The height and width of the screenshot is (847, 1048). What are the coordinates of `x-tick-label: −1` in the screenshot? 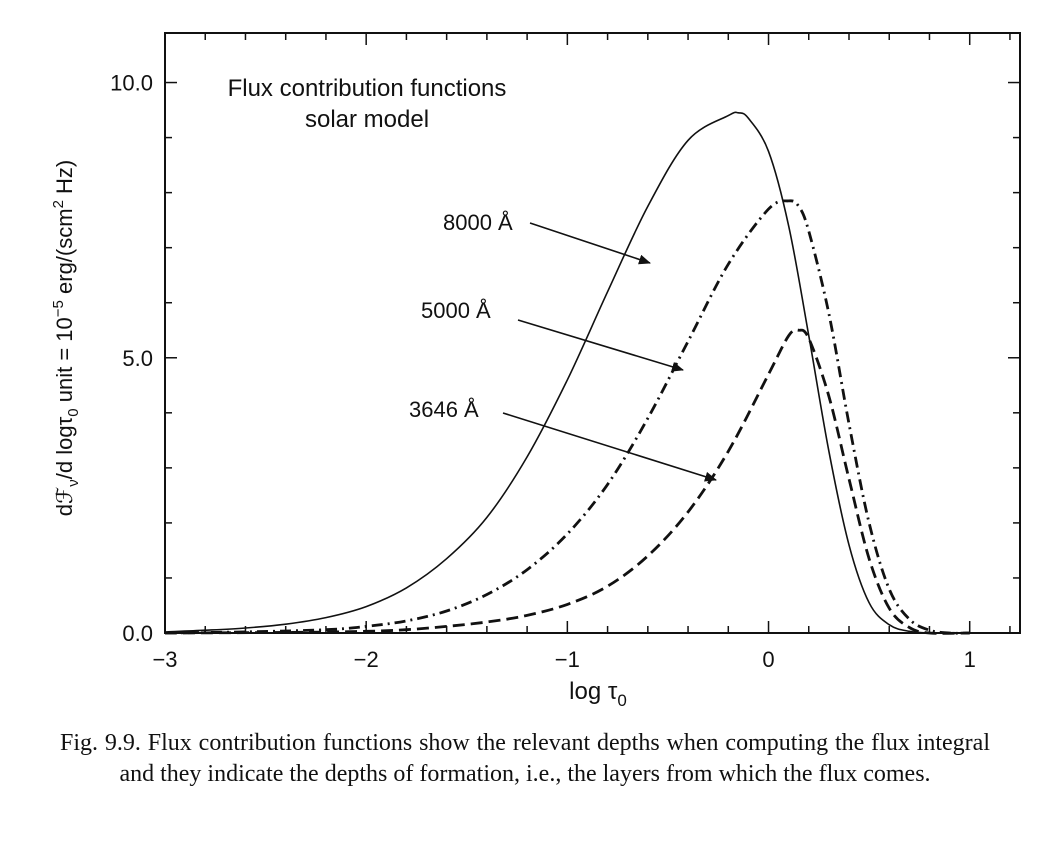 It's located at (567, 659).